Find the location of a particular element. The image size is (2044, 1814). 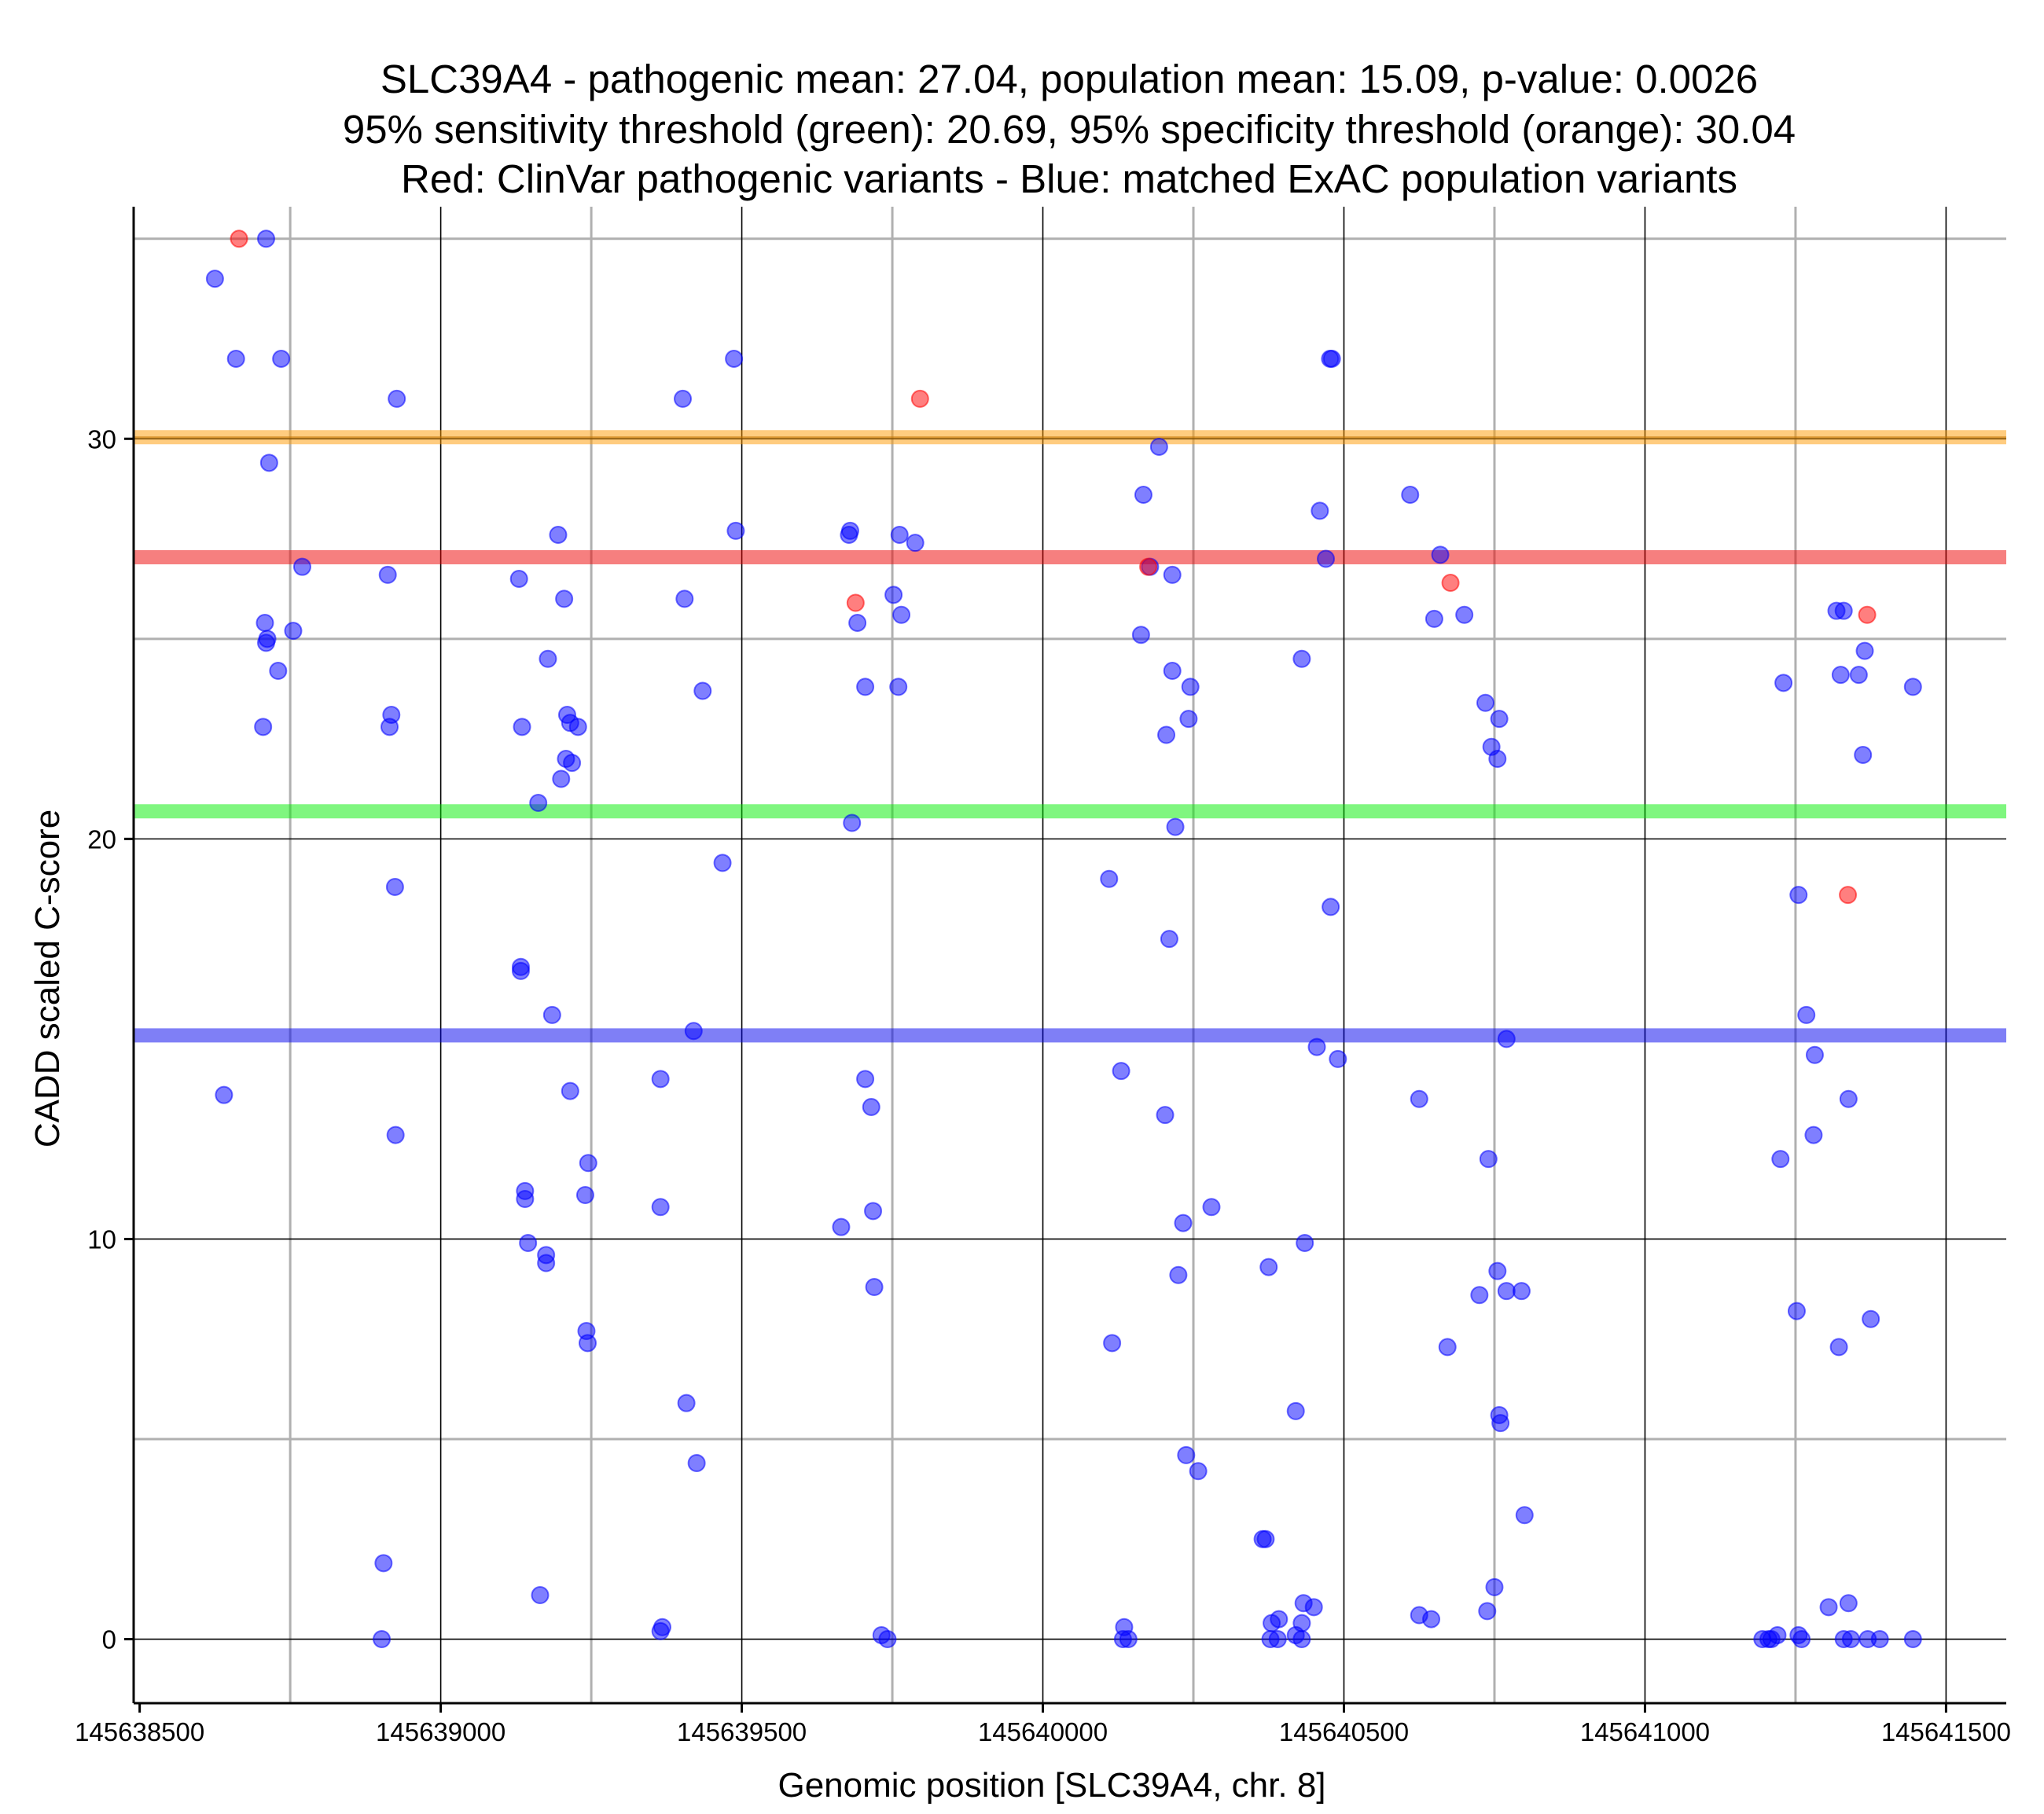

x-tick-label-2: 145639500 is located at coordinates (742, 1732).